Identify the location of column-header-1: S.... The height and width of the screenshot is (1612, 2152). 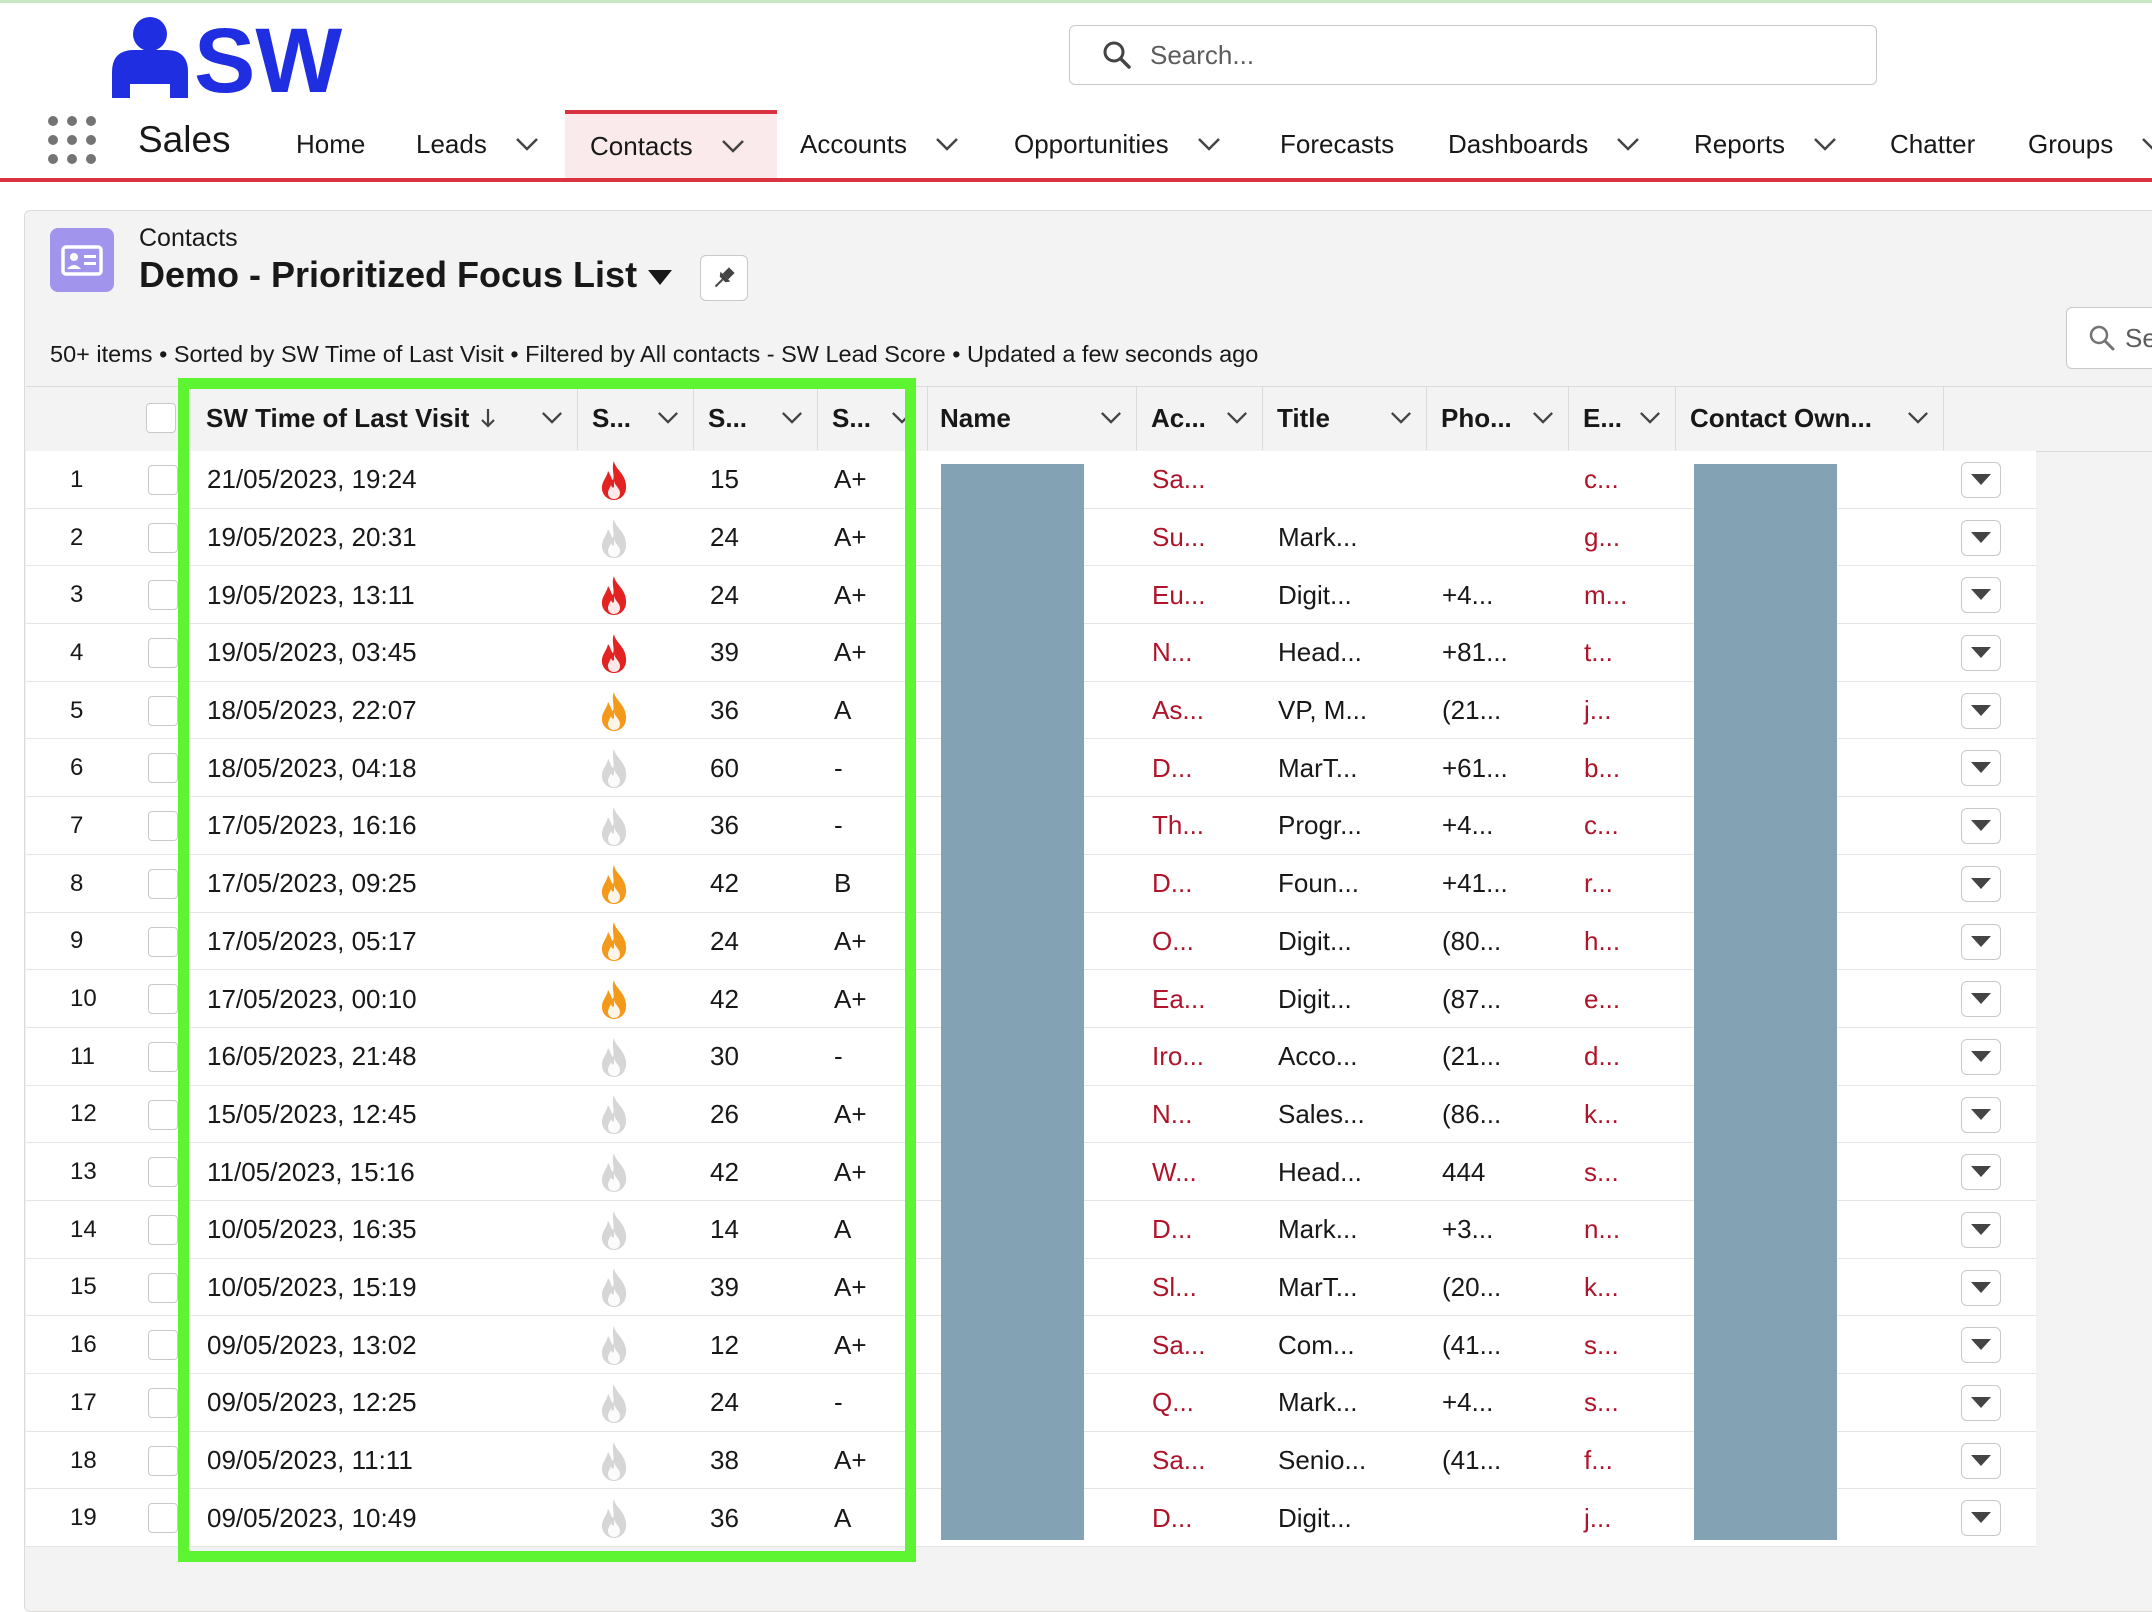
(636, 418).